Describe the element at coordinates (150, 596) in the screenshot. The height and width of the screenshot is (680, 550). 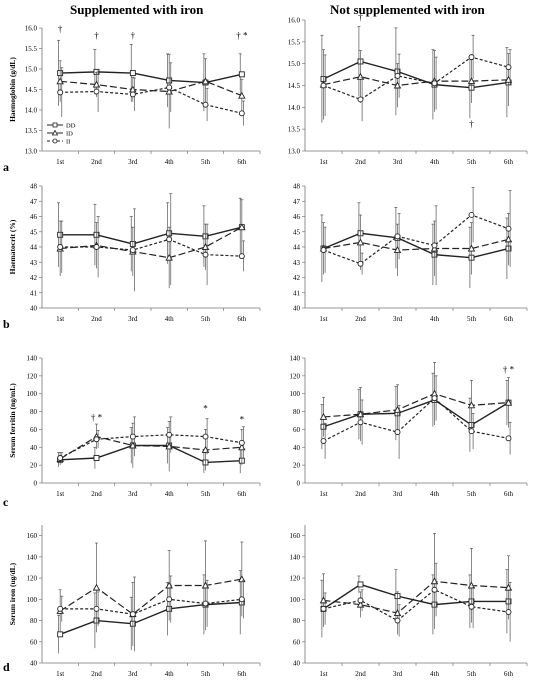
I see `series-line-d-left-ID` at that location.